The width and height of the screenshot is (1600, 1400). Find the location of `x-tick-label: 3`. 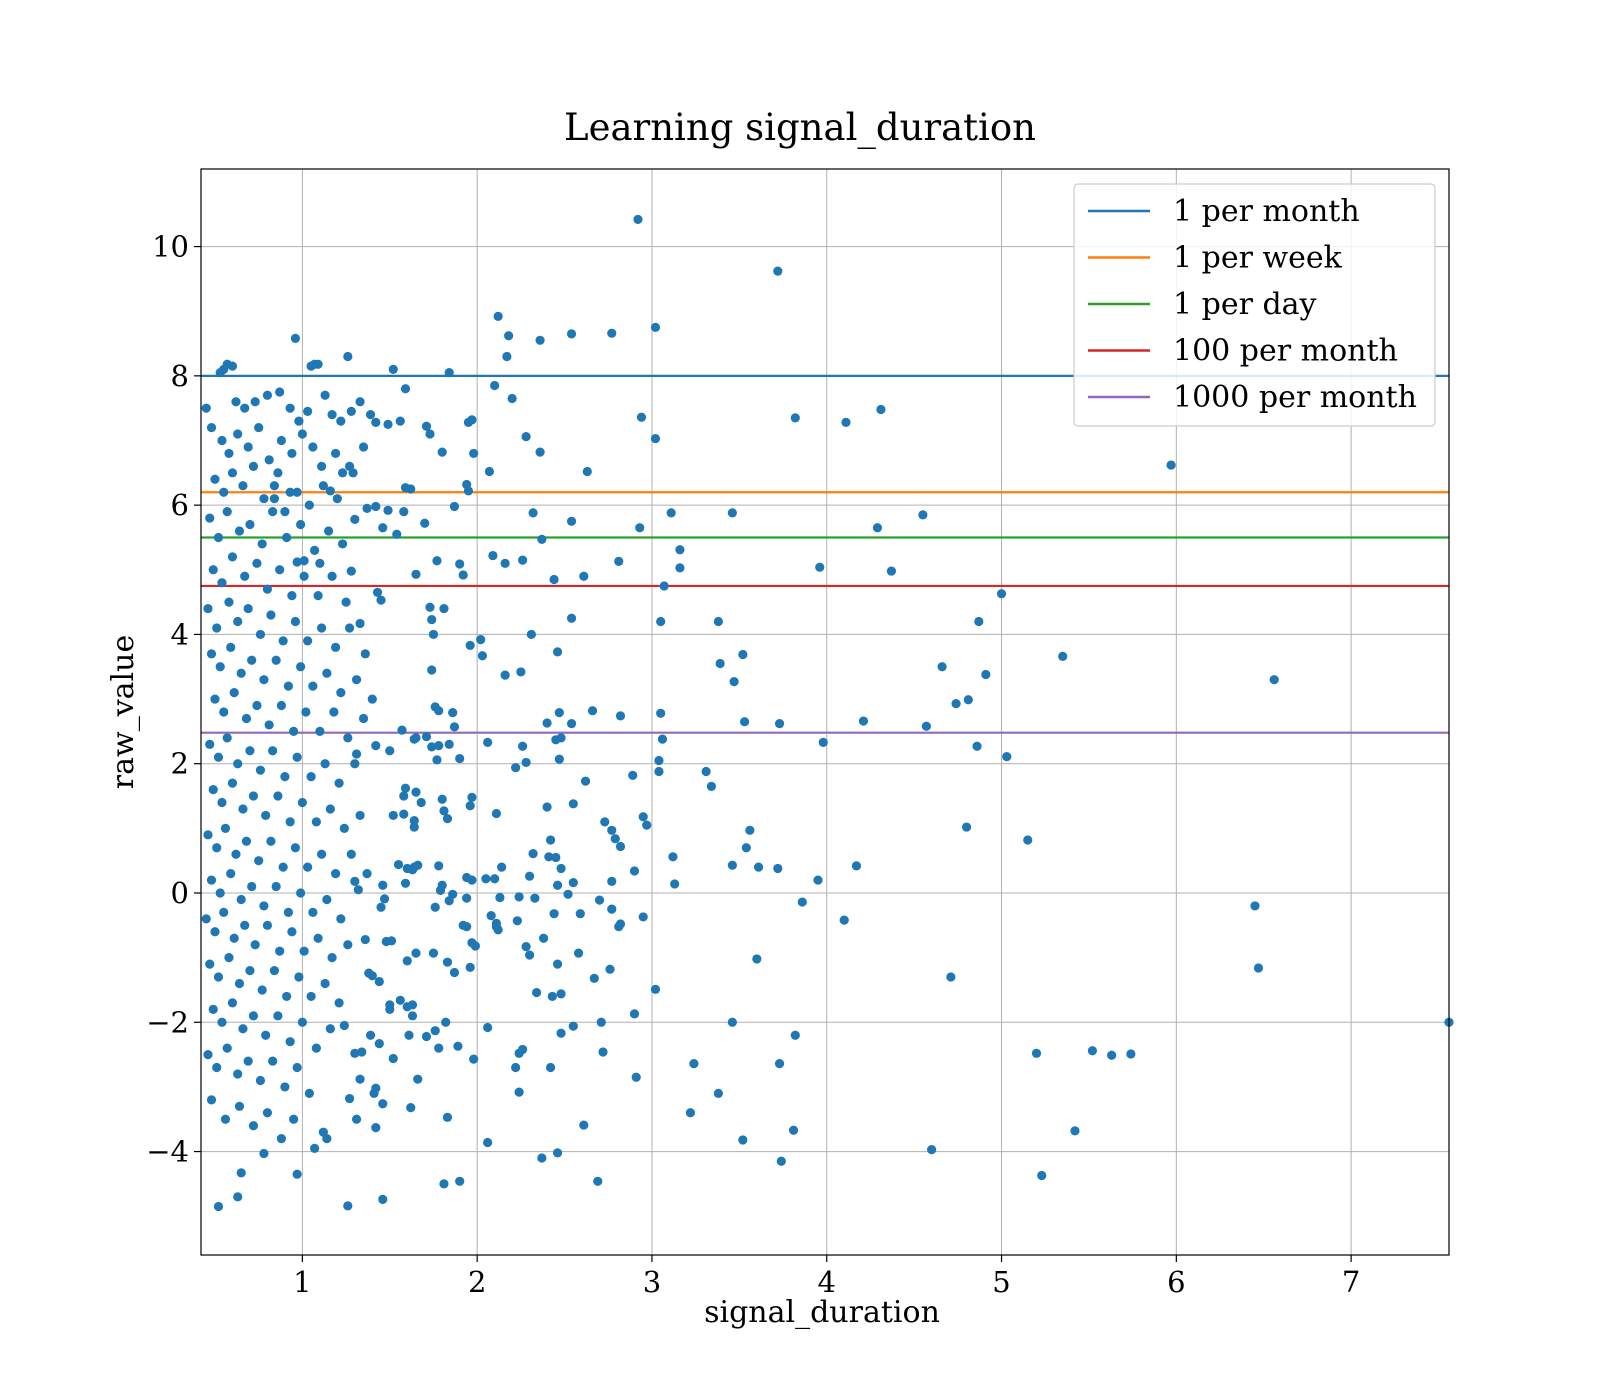

x-tick-label: 3 is located at coordinates (652, 1282).